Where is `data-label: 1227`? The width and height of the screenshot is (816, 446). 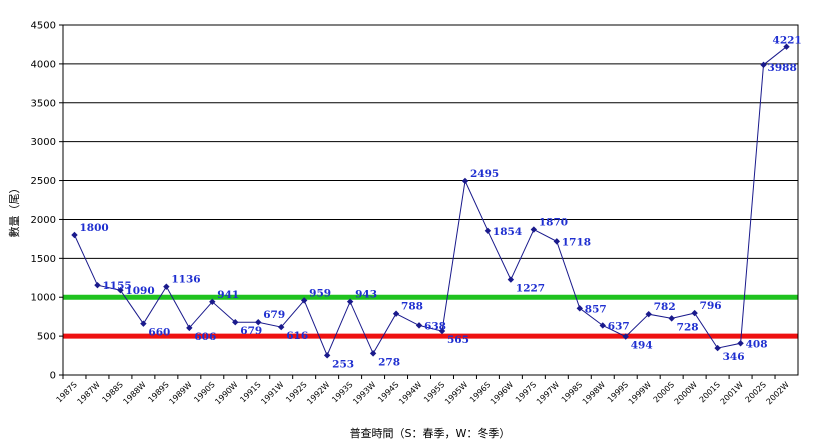 data-label: 1227 is located at coordinates (530, 289).